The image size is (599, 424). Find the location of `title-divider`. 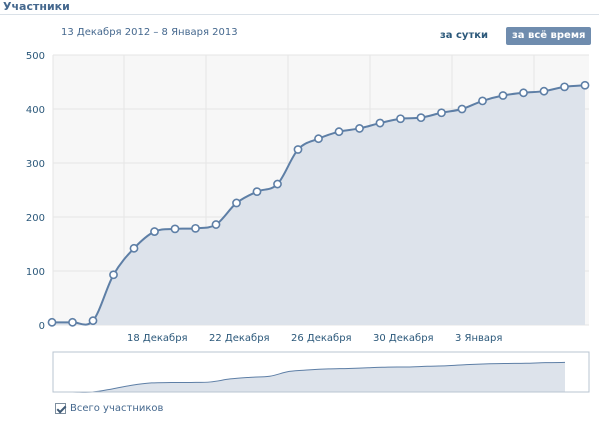

title-divider is located at coordinates (299, 14).